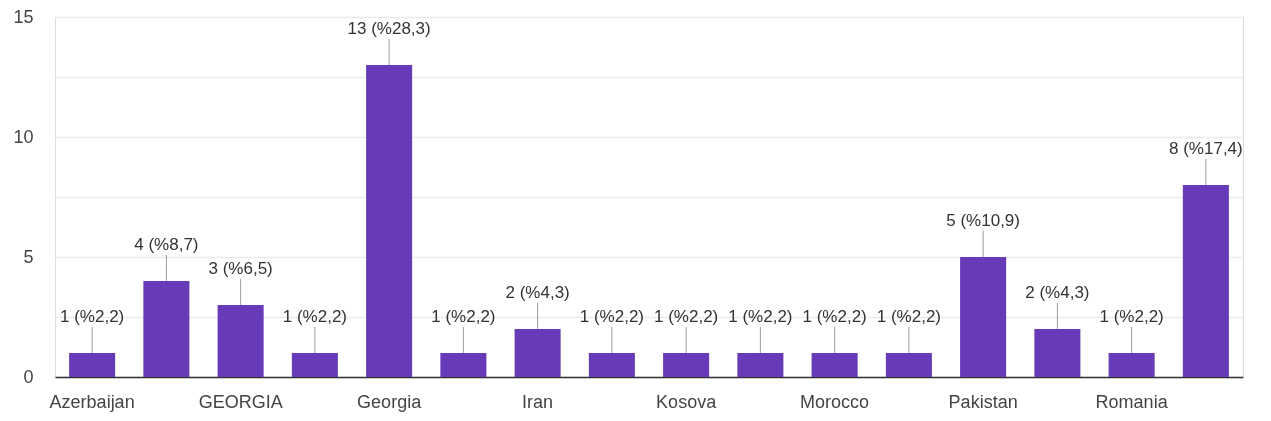 This screenshot has width=1271, height=421. I want to click on y-tick-label: 0, so click(28, 376).